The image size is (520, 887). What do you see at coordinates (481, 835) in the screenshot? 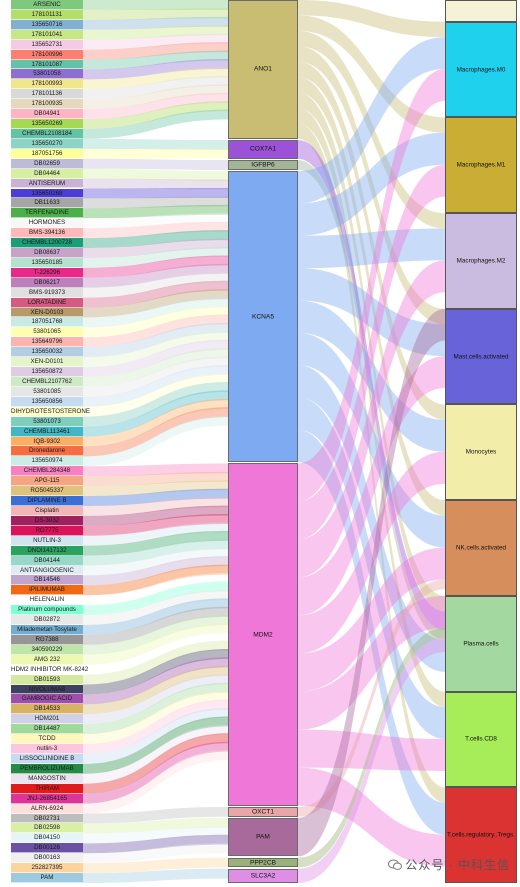
I see `cell-node-tregs: T.cells.regulatory..Tregs.` at bounding box center [481, 835].